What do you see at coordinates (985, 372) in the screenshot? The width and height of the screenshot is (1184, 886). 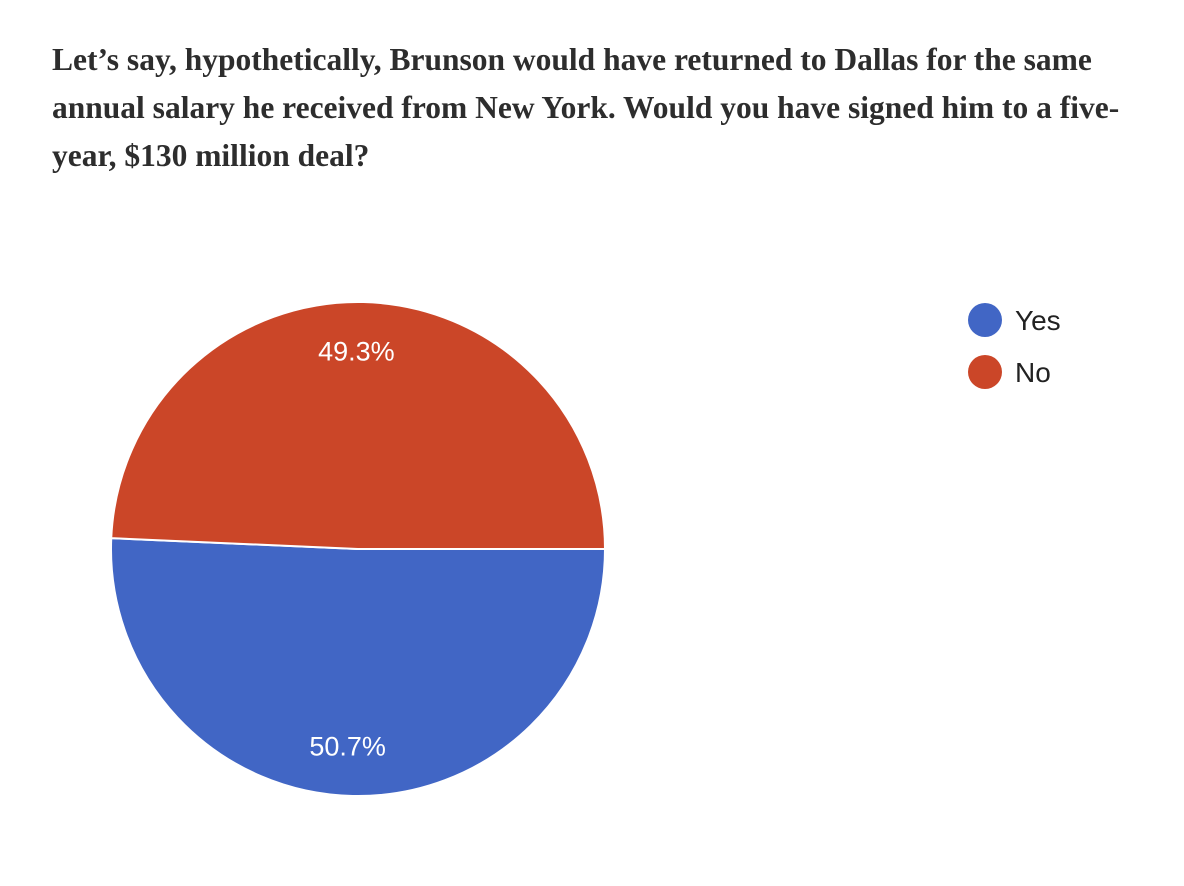 I see `legend-marker-no` at bounding box center [985, 372].